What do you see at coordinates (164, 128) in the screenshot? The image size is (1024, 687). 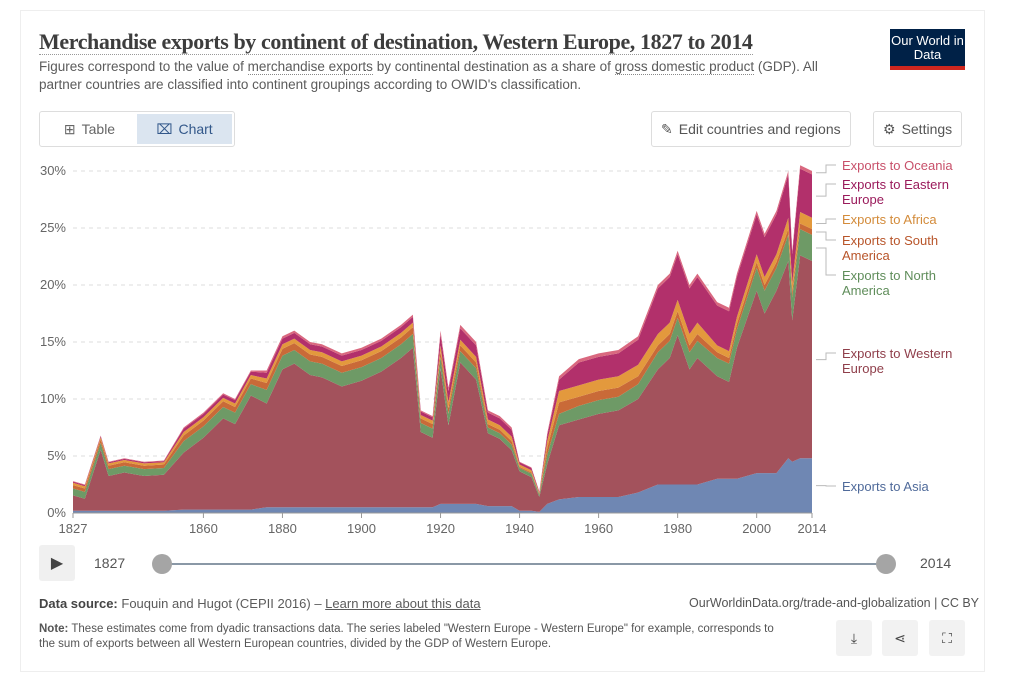 I see `chart-icon: ⌧` at bounding box center [164, 128].